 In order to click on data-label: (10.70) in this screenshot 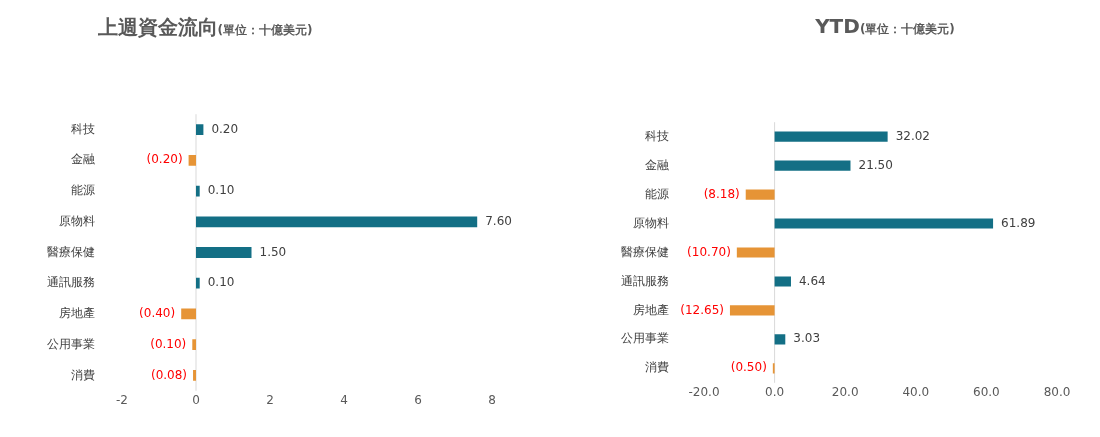, I will do `click(709, 251)`.